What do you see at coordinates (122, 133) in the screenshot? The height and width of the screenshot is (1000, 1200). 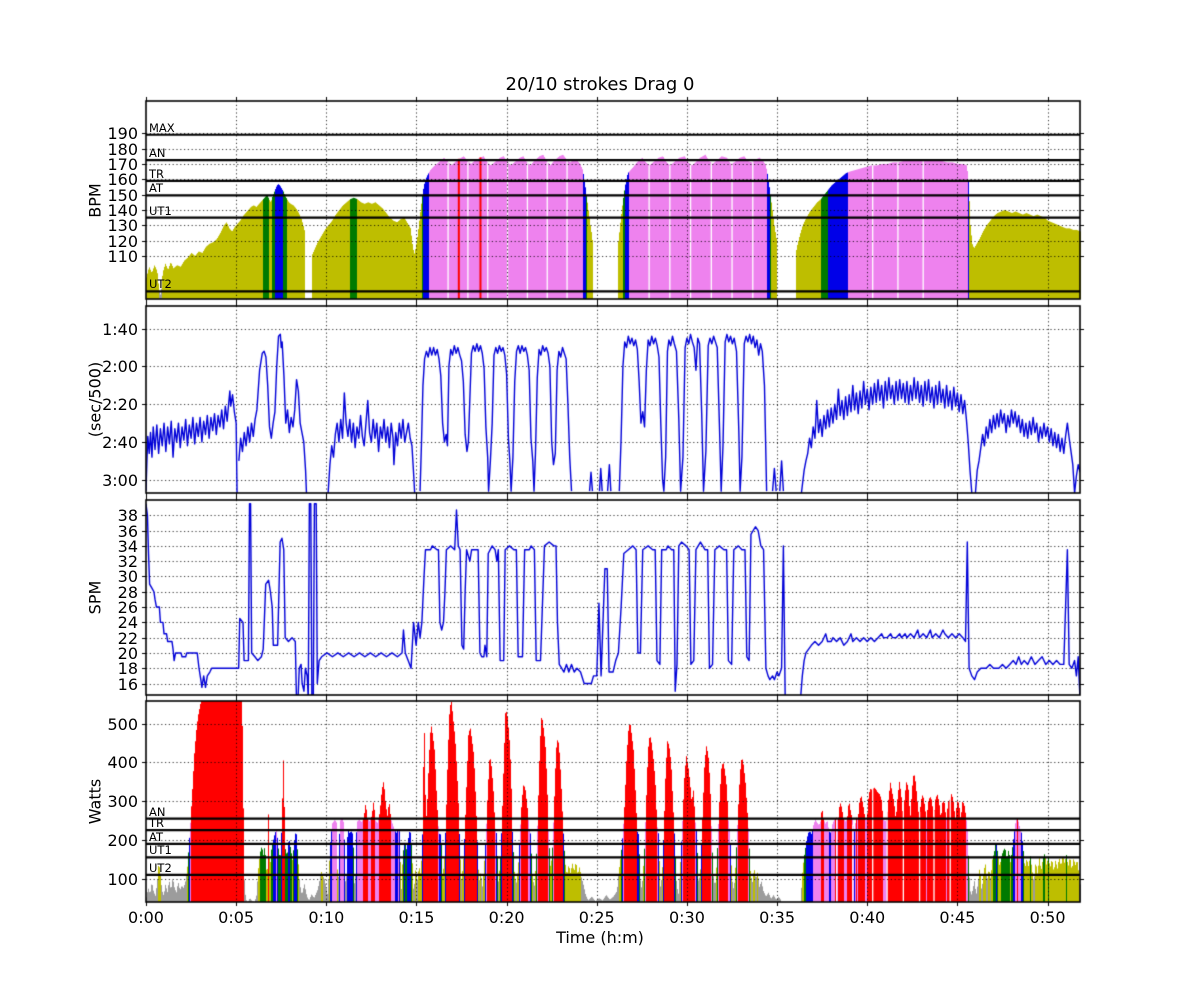 I see `y-tick-label-bpm: 190` at bounding box center [122, 133].